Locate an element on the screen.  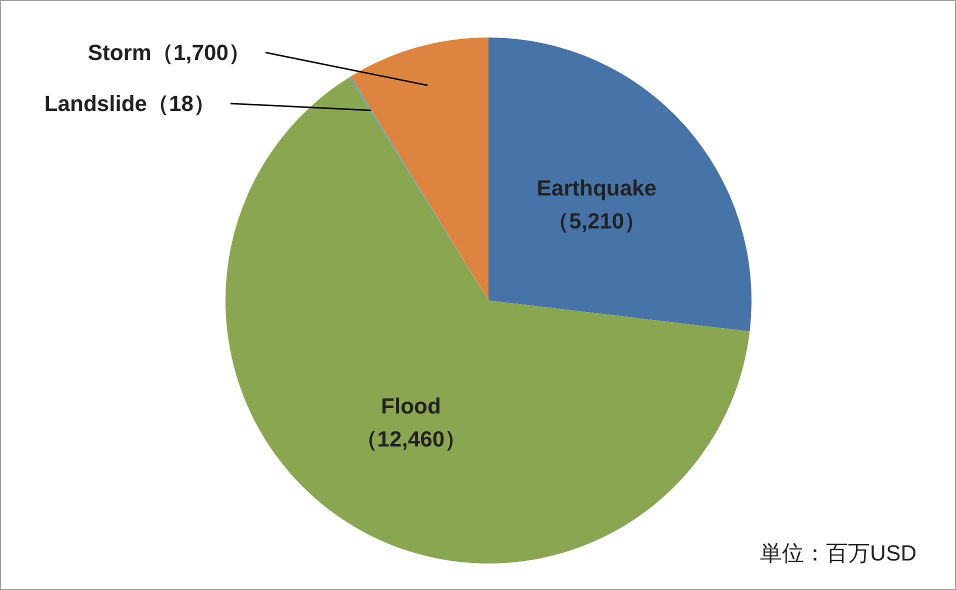
slice-label: Flood is located at coordinates (411, 406).